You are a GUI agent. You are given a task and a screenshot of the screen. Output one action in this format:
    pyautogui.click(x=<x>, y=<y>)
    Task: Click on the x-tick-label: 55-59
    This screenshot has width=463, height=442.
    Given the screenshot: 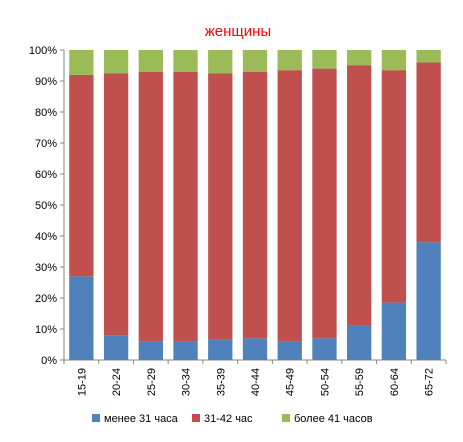 What is the action you would take?
    pyautogui.click(x=360, y=382)
    